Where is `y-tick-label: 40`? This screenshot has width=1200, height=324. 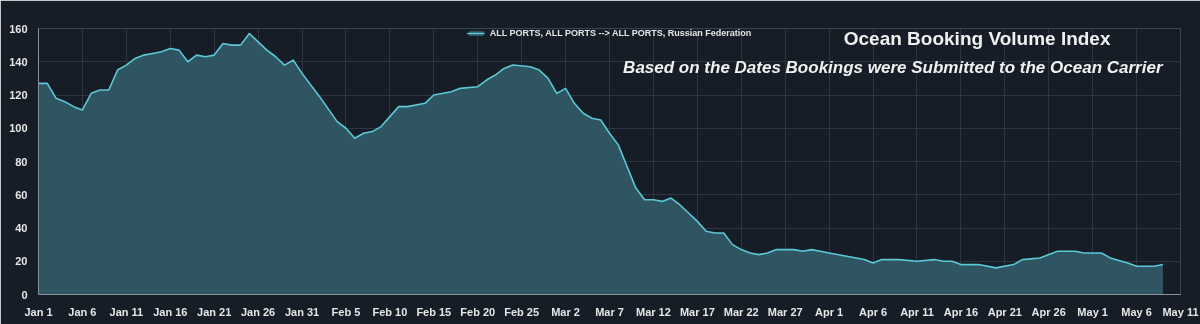 y-tick-label: 40 is located at coordinates (21, 228).